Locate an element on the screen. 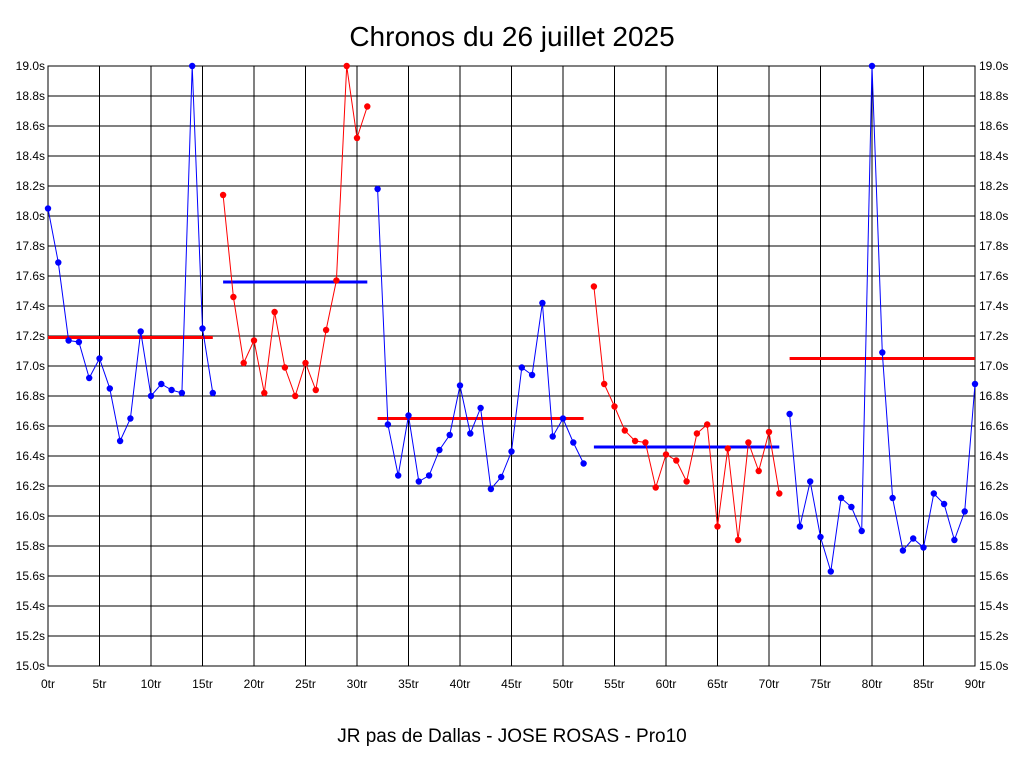 The height and width of the screenshot is (768, 1024). y-tick-label-right: 18.0s is located at coordinates (993, 216).